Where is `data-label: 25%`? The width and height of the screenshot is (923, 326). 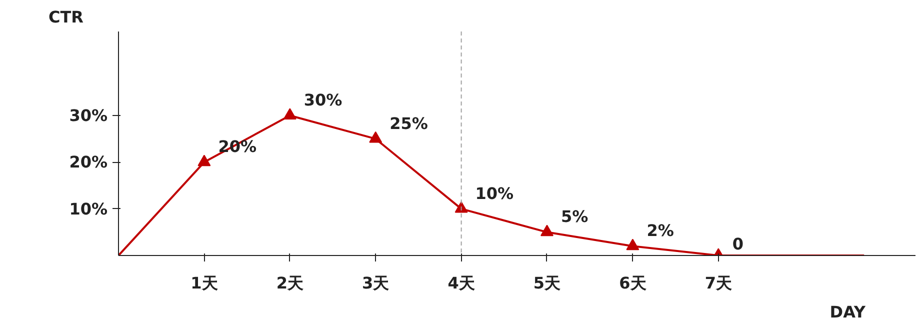
data-label: 25% is located at coordinates (409, 123).